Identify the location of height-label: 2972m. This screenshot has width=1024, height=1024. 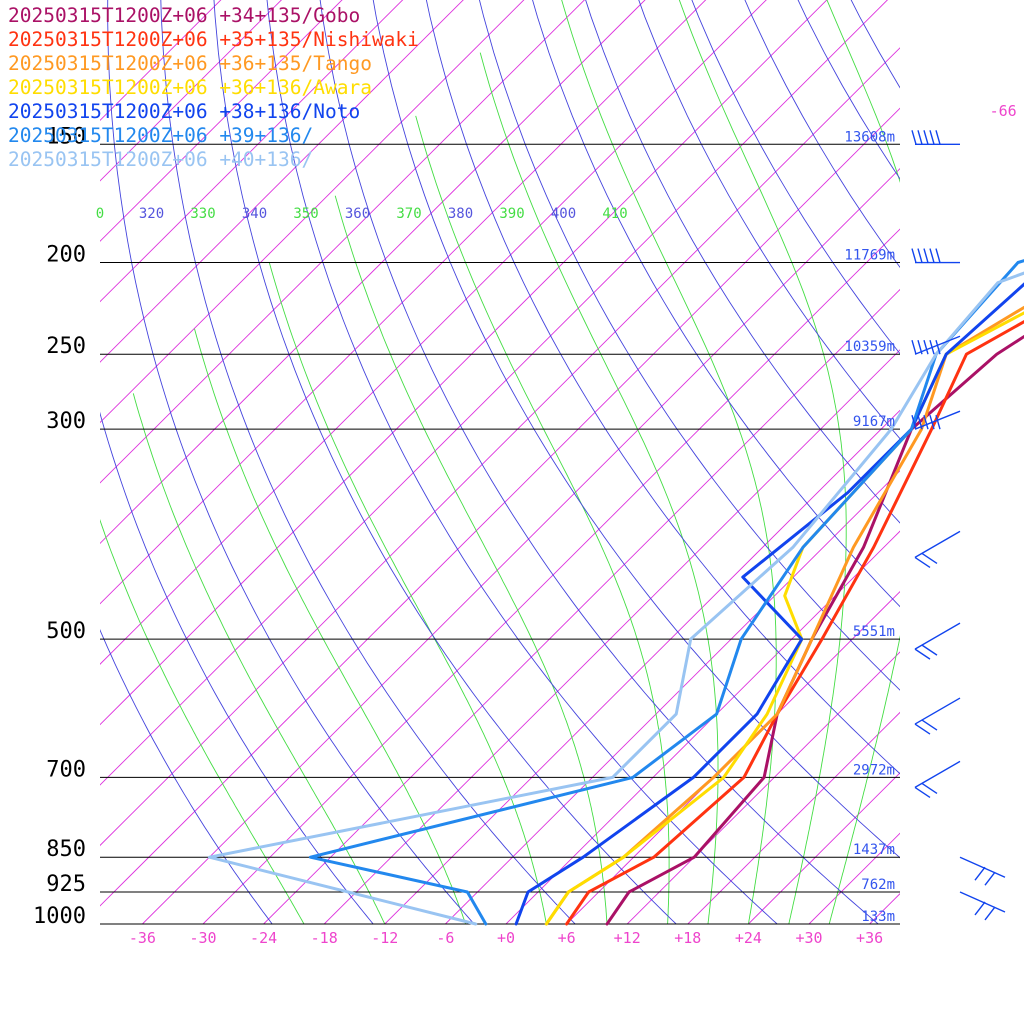
(874, 770).